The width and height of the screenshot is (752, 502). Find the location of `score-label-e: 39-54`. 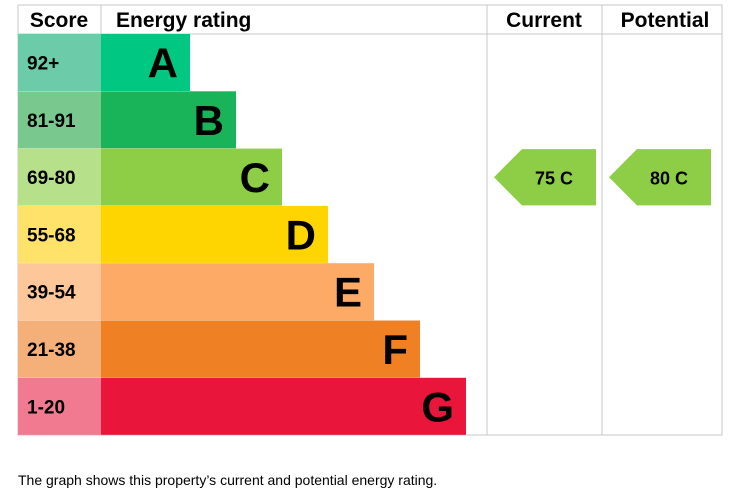

score-label-e: 39-54 is located at coordinates (51, 293).